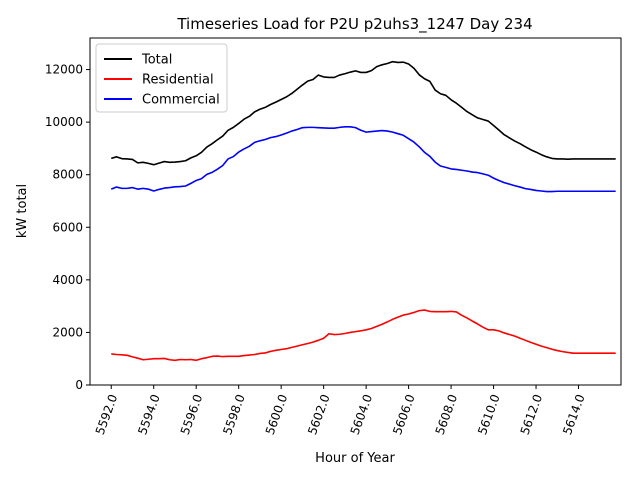 This screenshot has height=484, width=640. What do you see at coordinates (178, 80) in the screenshot?
I see `legend-label-residential: Residential` at bounding box center [178, 80].